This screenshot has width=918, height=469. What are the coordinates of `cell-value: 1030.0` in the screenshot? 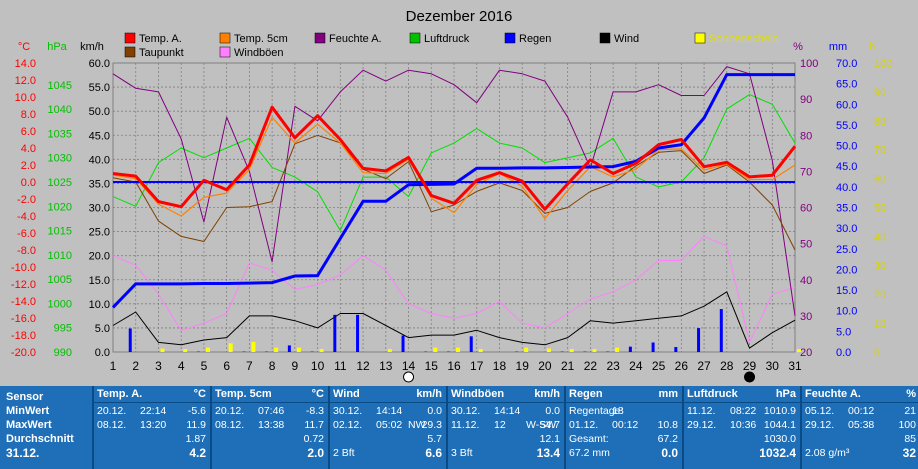 It's located at (779, 439).